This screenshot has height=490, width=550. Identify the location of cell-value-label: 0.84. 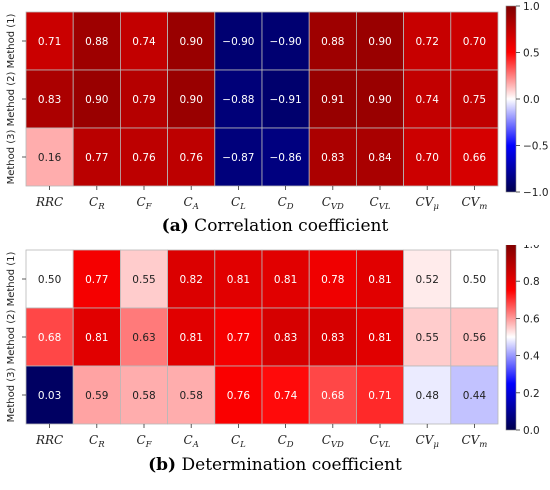
(380, 158).